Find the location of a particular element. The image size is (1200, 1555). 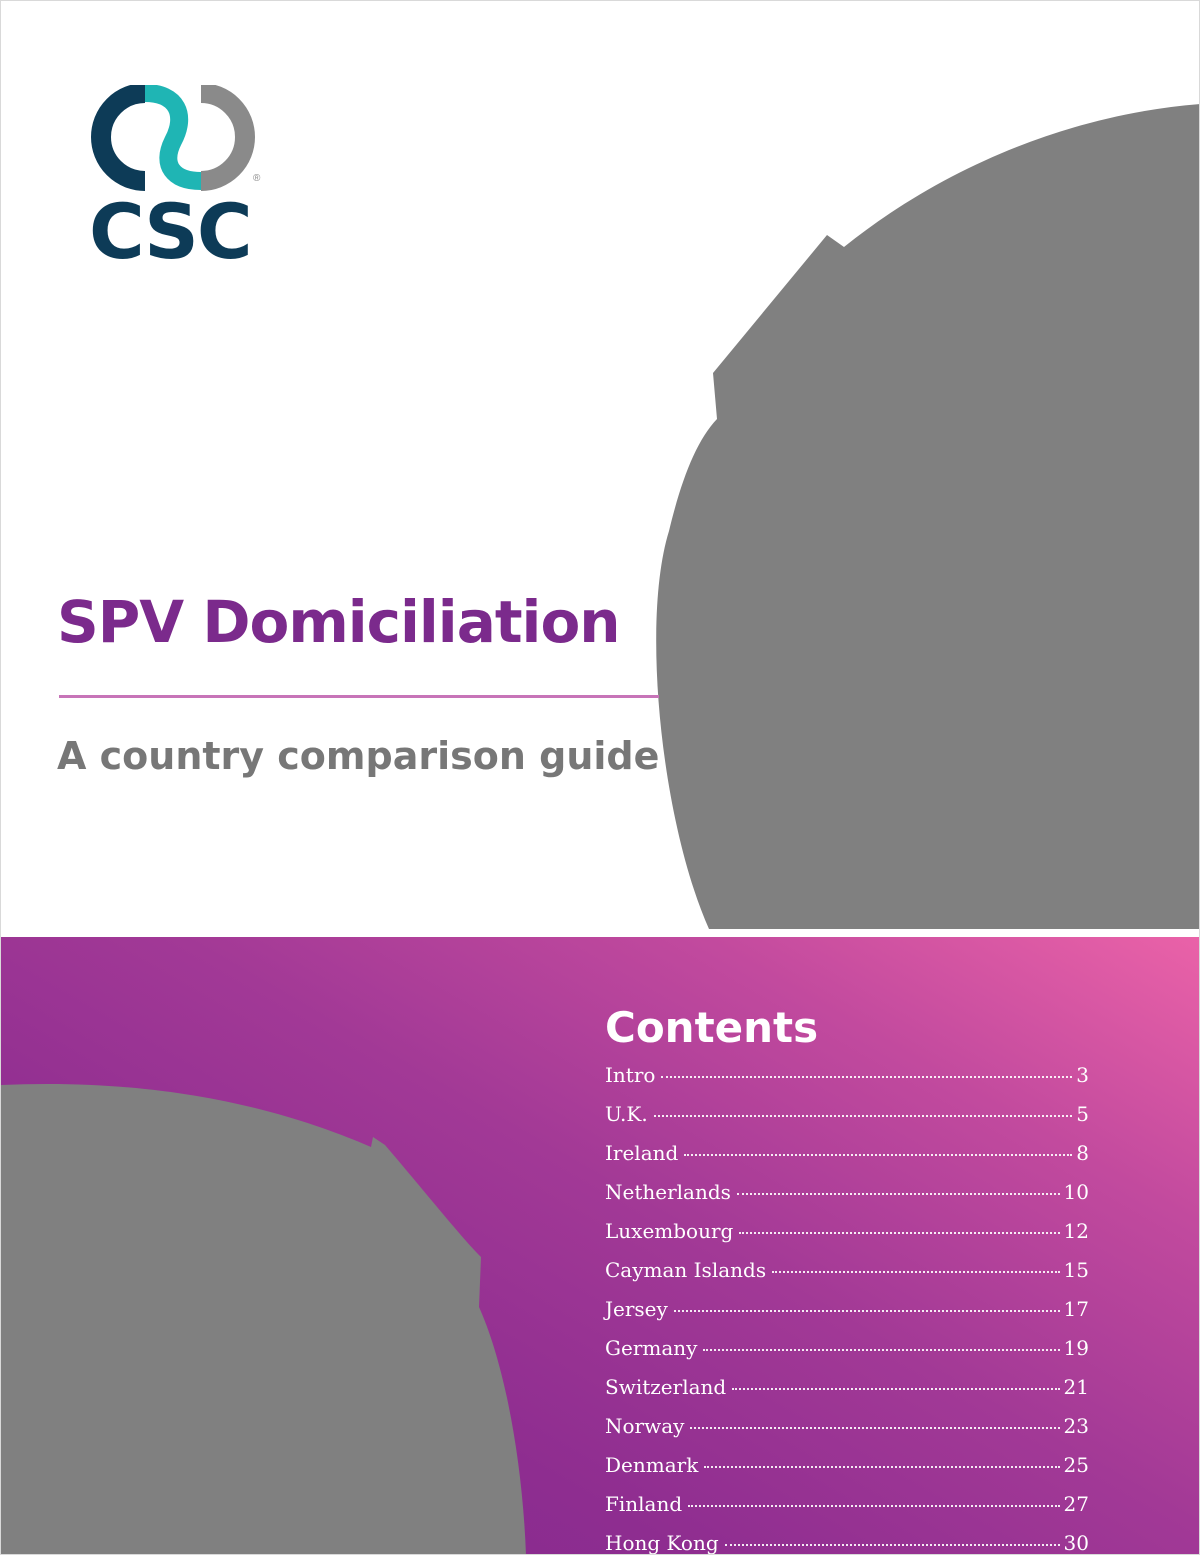

toc-item-page: 23 is located at coordinates (1076, 1426).